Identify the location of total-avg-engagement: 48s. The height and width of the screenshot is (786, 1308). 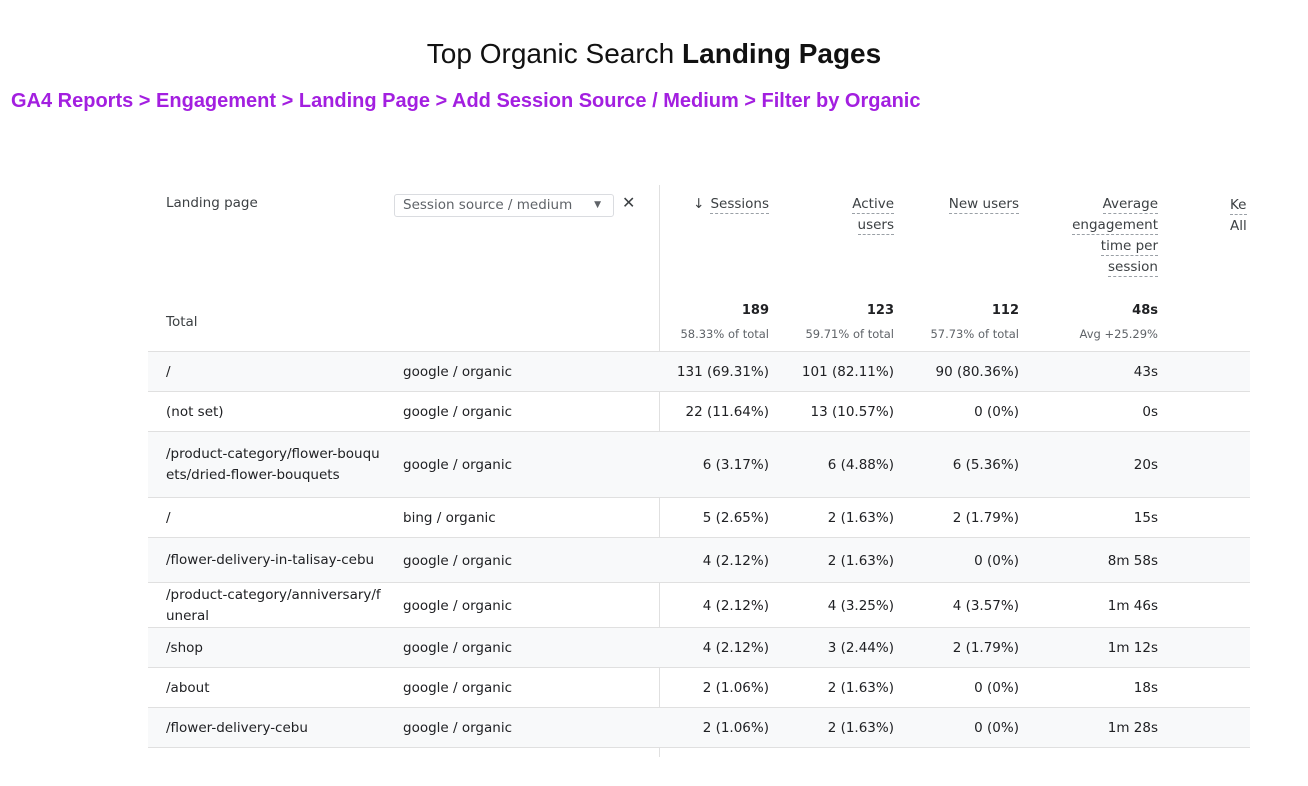
(1145, 310).